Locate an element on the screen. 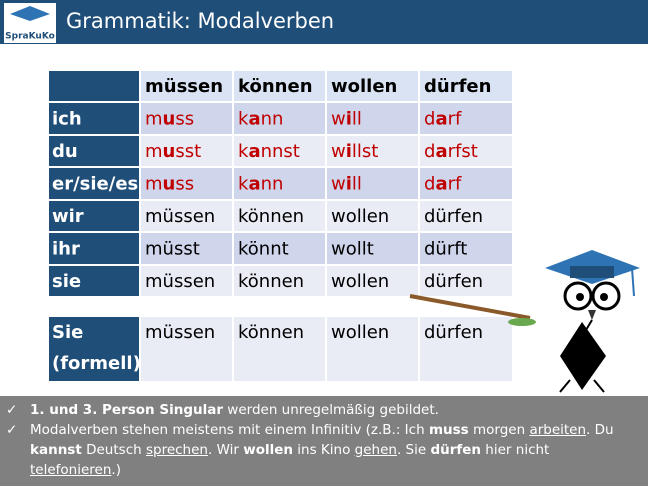  cell-segment: w is located at coordinates (338, 184).